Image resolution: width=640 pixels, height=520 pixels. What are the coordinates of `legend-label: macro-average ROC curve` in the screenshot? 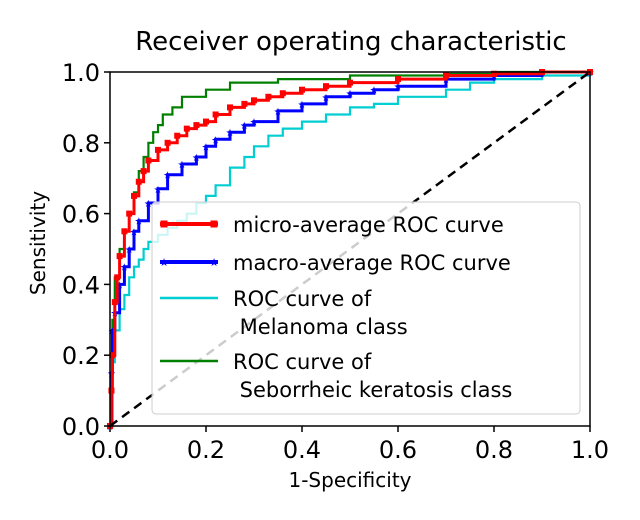 It's located at (372, 263).